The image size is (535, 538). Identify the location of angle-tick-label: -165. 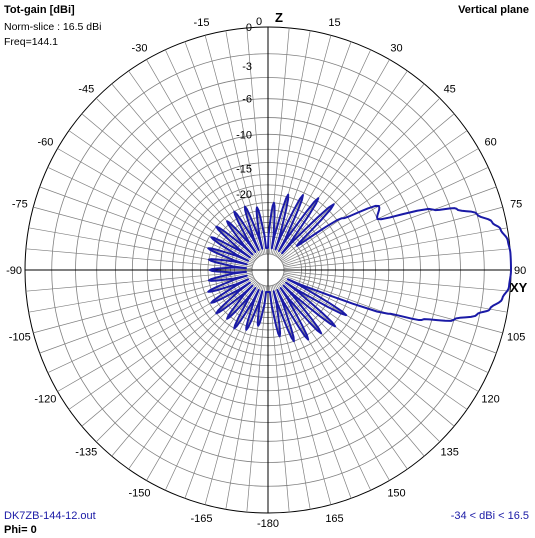
(201, 519).